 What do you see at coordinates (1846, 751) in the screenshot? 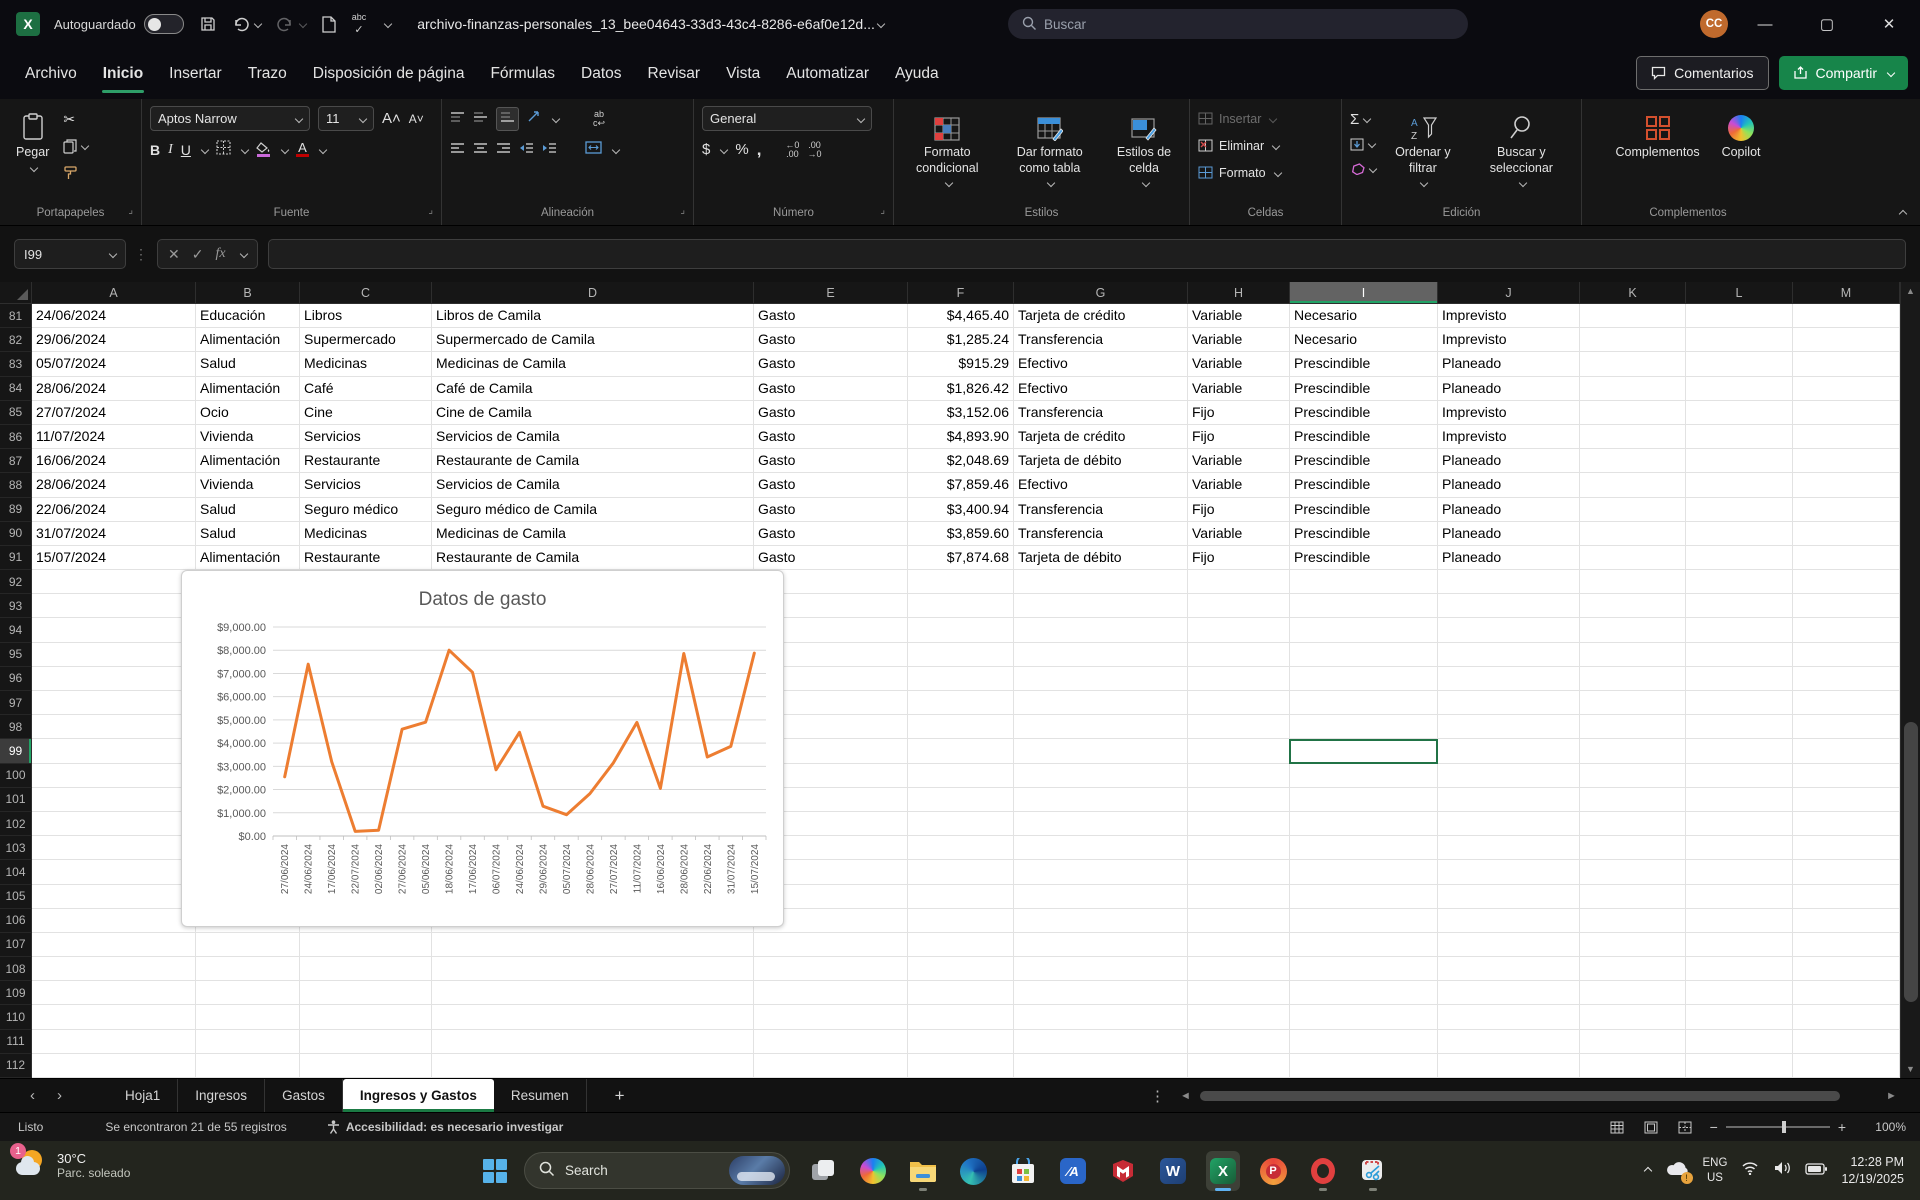
I see `cell-M99` at bounding box center [1846, 751].